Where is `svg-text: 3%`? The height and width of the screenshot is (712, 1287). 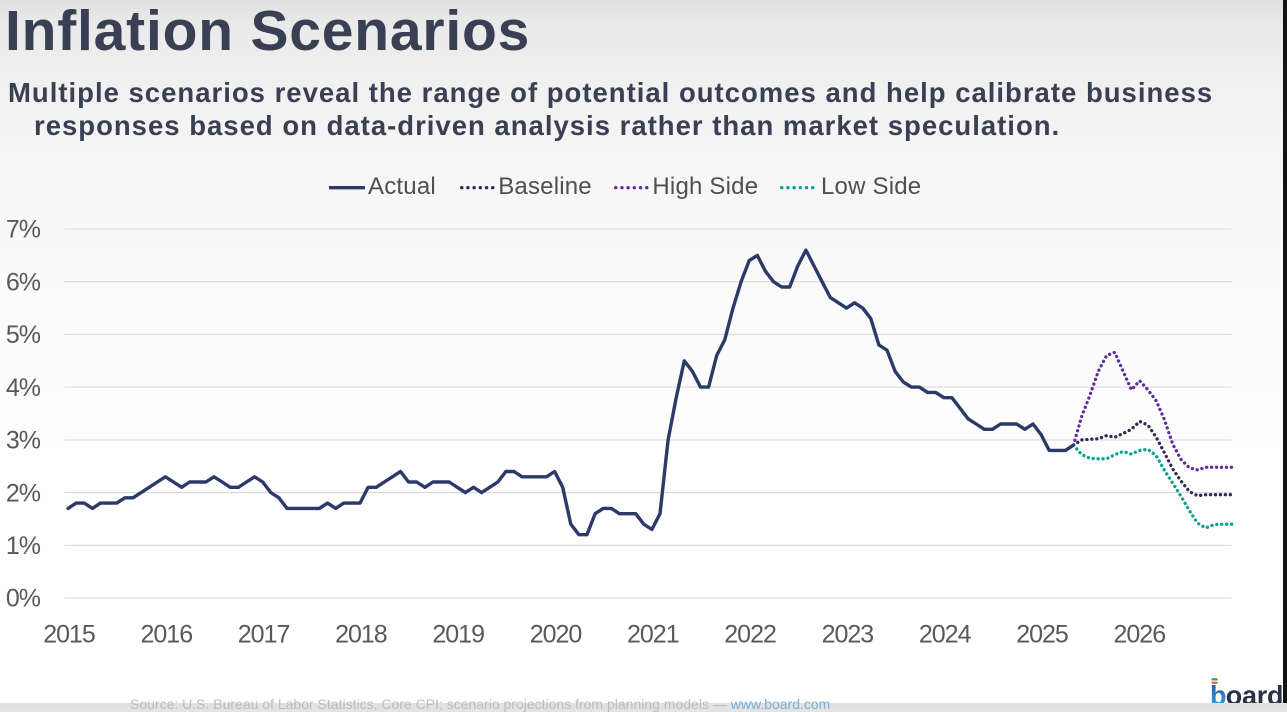 svg-text: 3% is located at coordinates (23, 441).